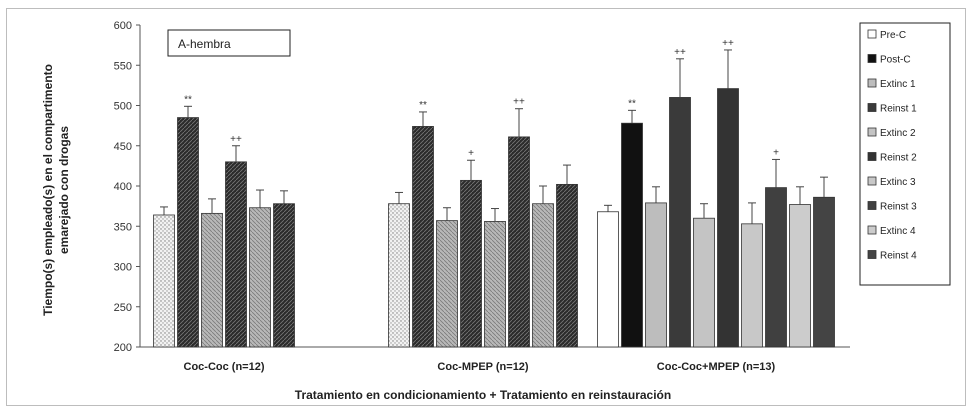  I want to click on panel-label-box, so click(229, 43).